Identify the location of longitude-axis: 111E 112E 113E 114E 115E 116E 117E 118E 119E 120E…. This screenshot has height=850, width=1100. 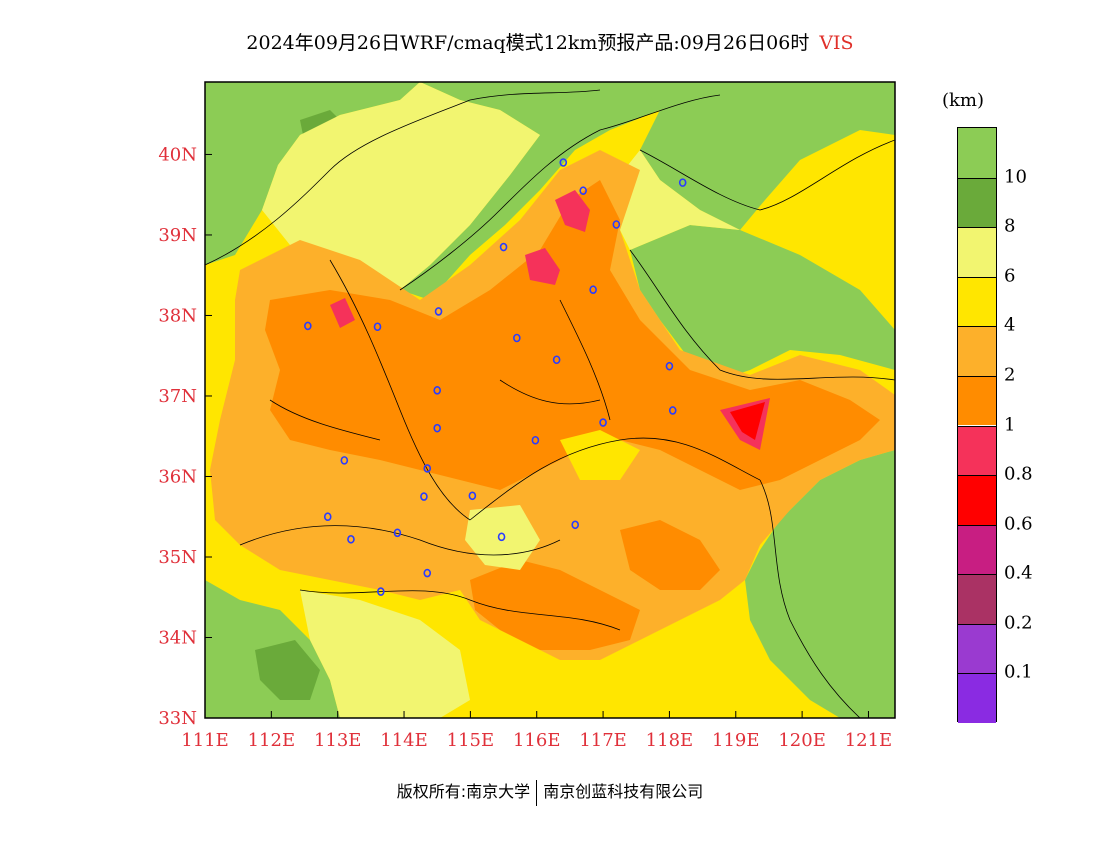
(536, 731).